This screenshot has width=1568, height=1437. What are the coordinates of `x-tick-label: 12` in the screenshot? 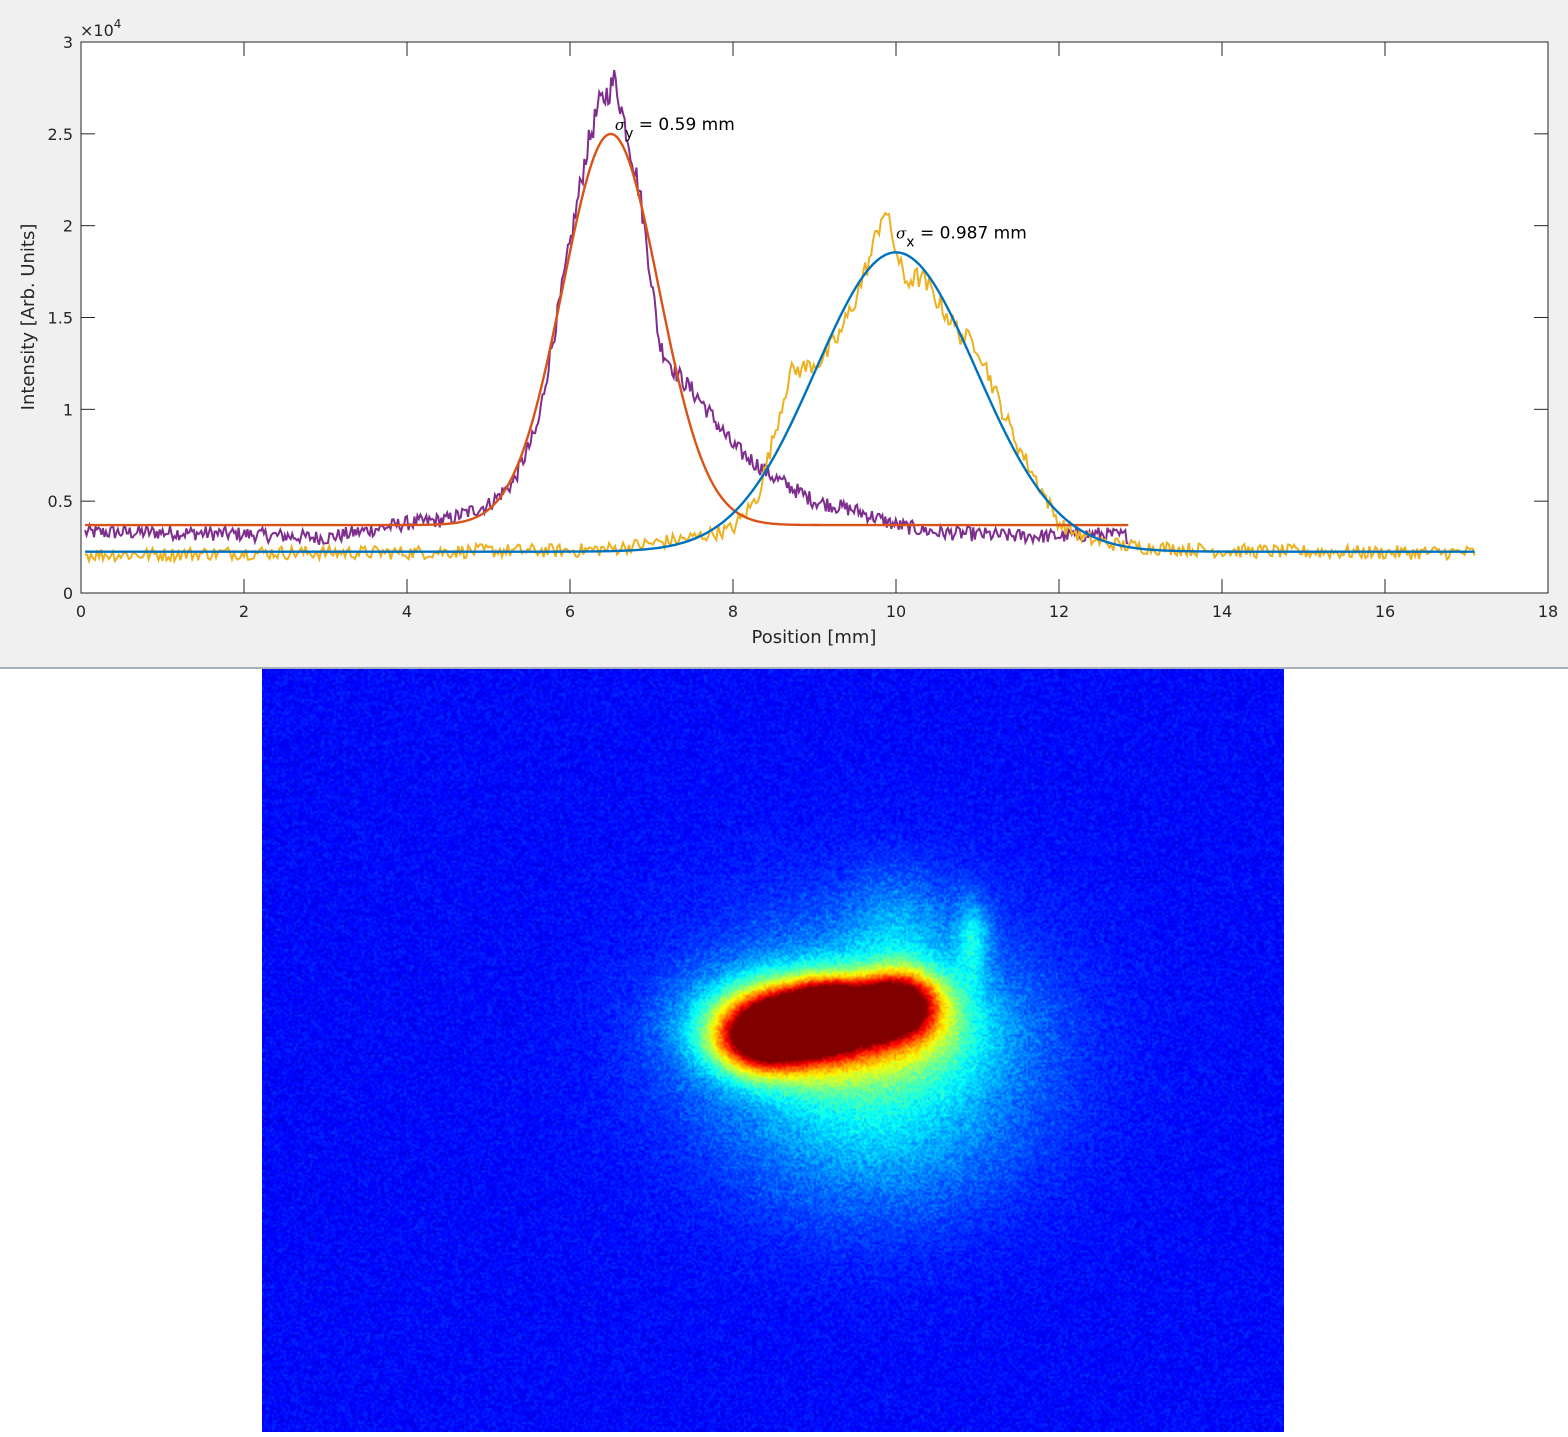 It's located at (1059, 611).